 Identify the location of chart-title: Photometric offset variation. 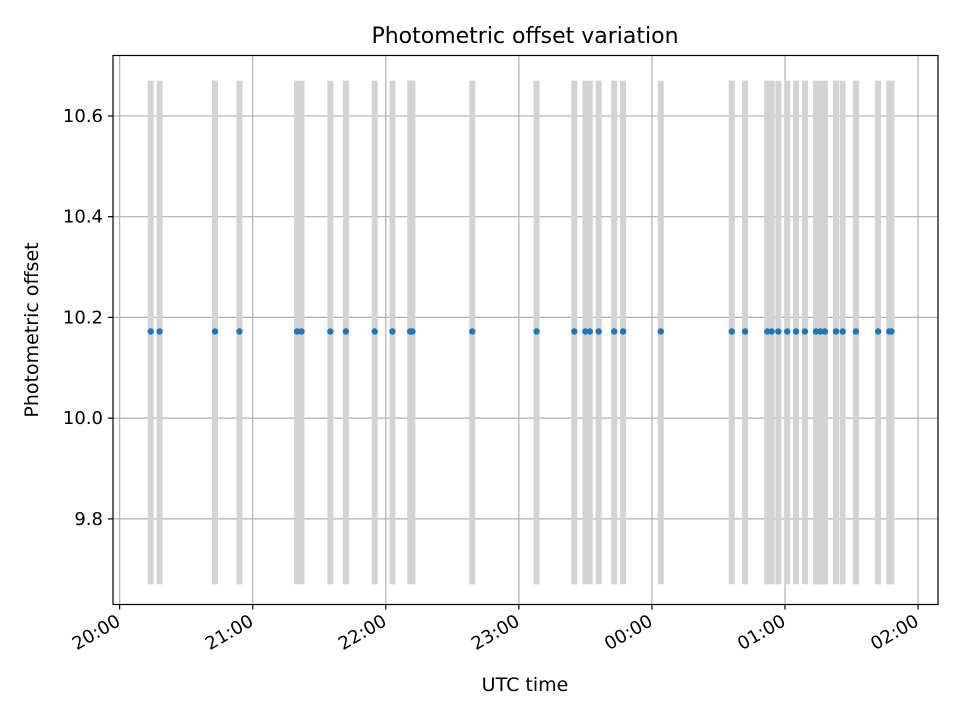
(524, 36).